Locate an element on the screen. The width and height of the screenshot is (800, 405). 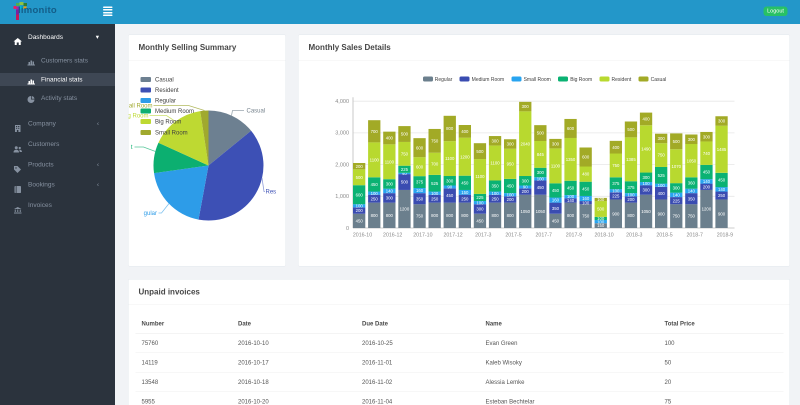
svg-text: 1350 is located at coordinates (571, 159).